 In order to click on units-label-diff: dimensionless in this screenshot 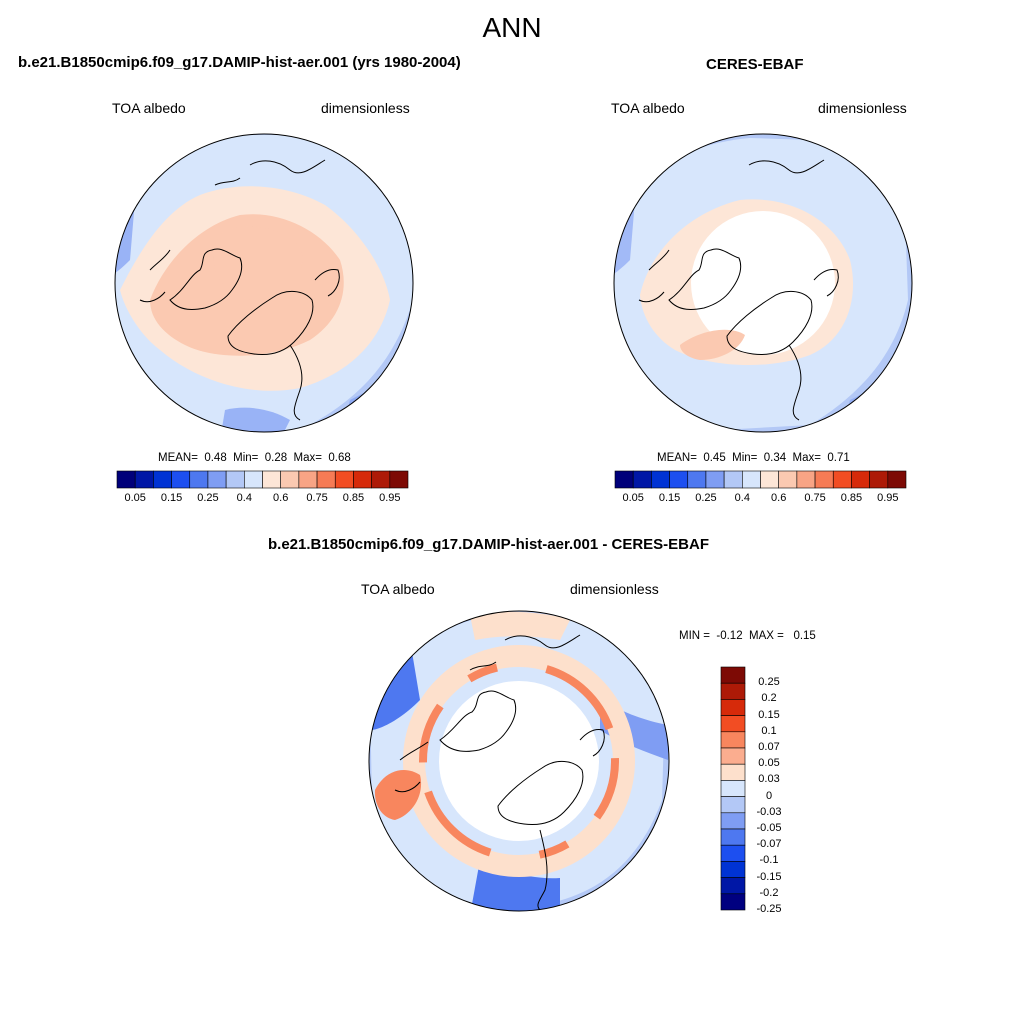, I will do `click(614, 589)`.